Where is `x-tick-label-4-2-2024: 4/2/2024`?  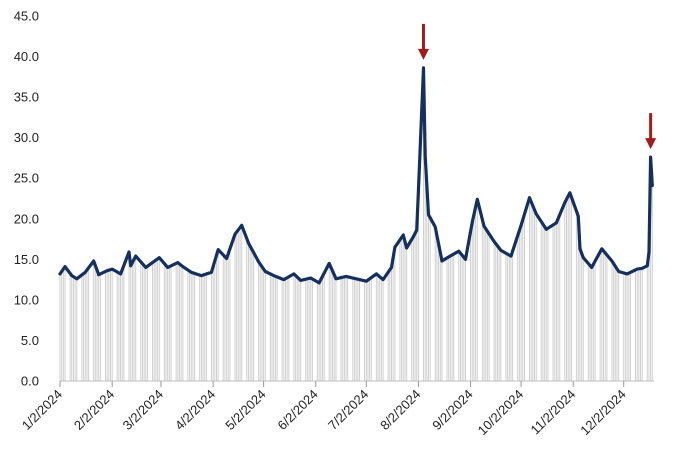
x-tick-label-4-2-2024: 4/2/2024 is located at coordinates (195, 410).